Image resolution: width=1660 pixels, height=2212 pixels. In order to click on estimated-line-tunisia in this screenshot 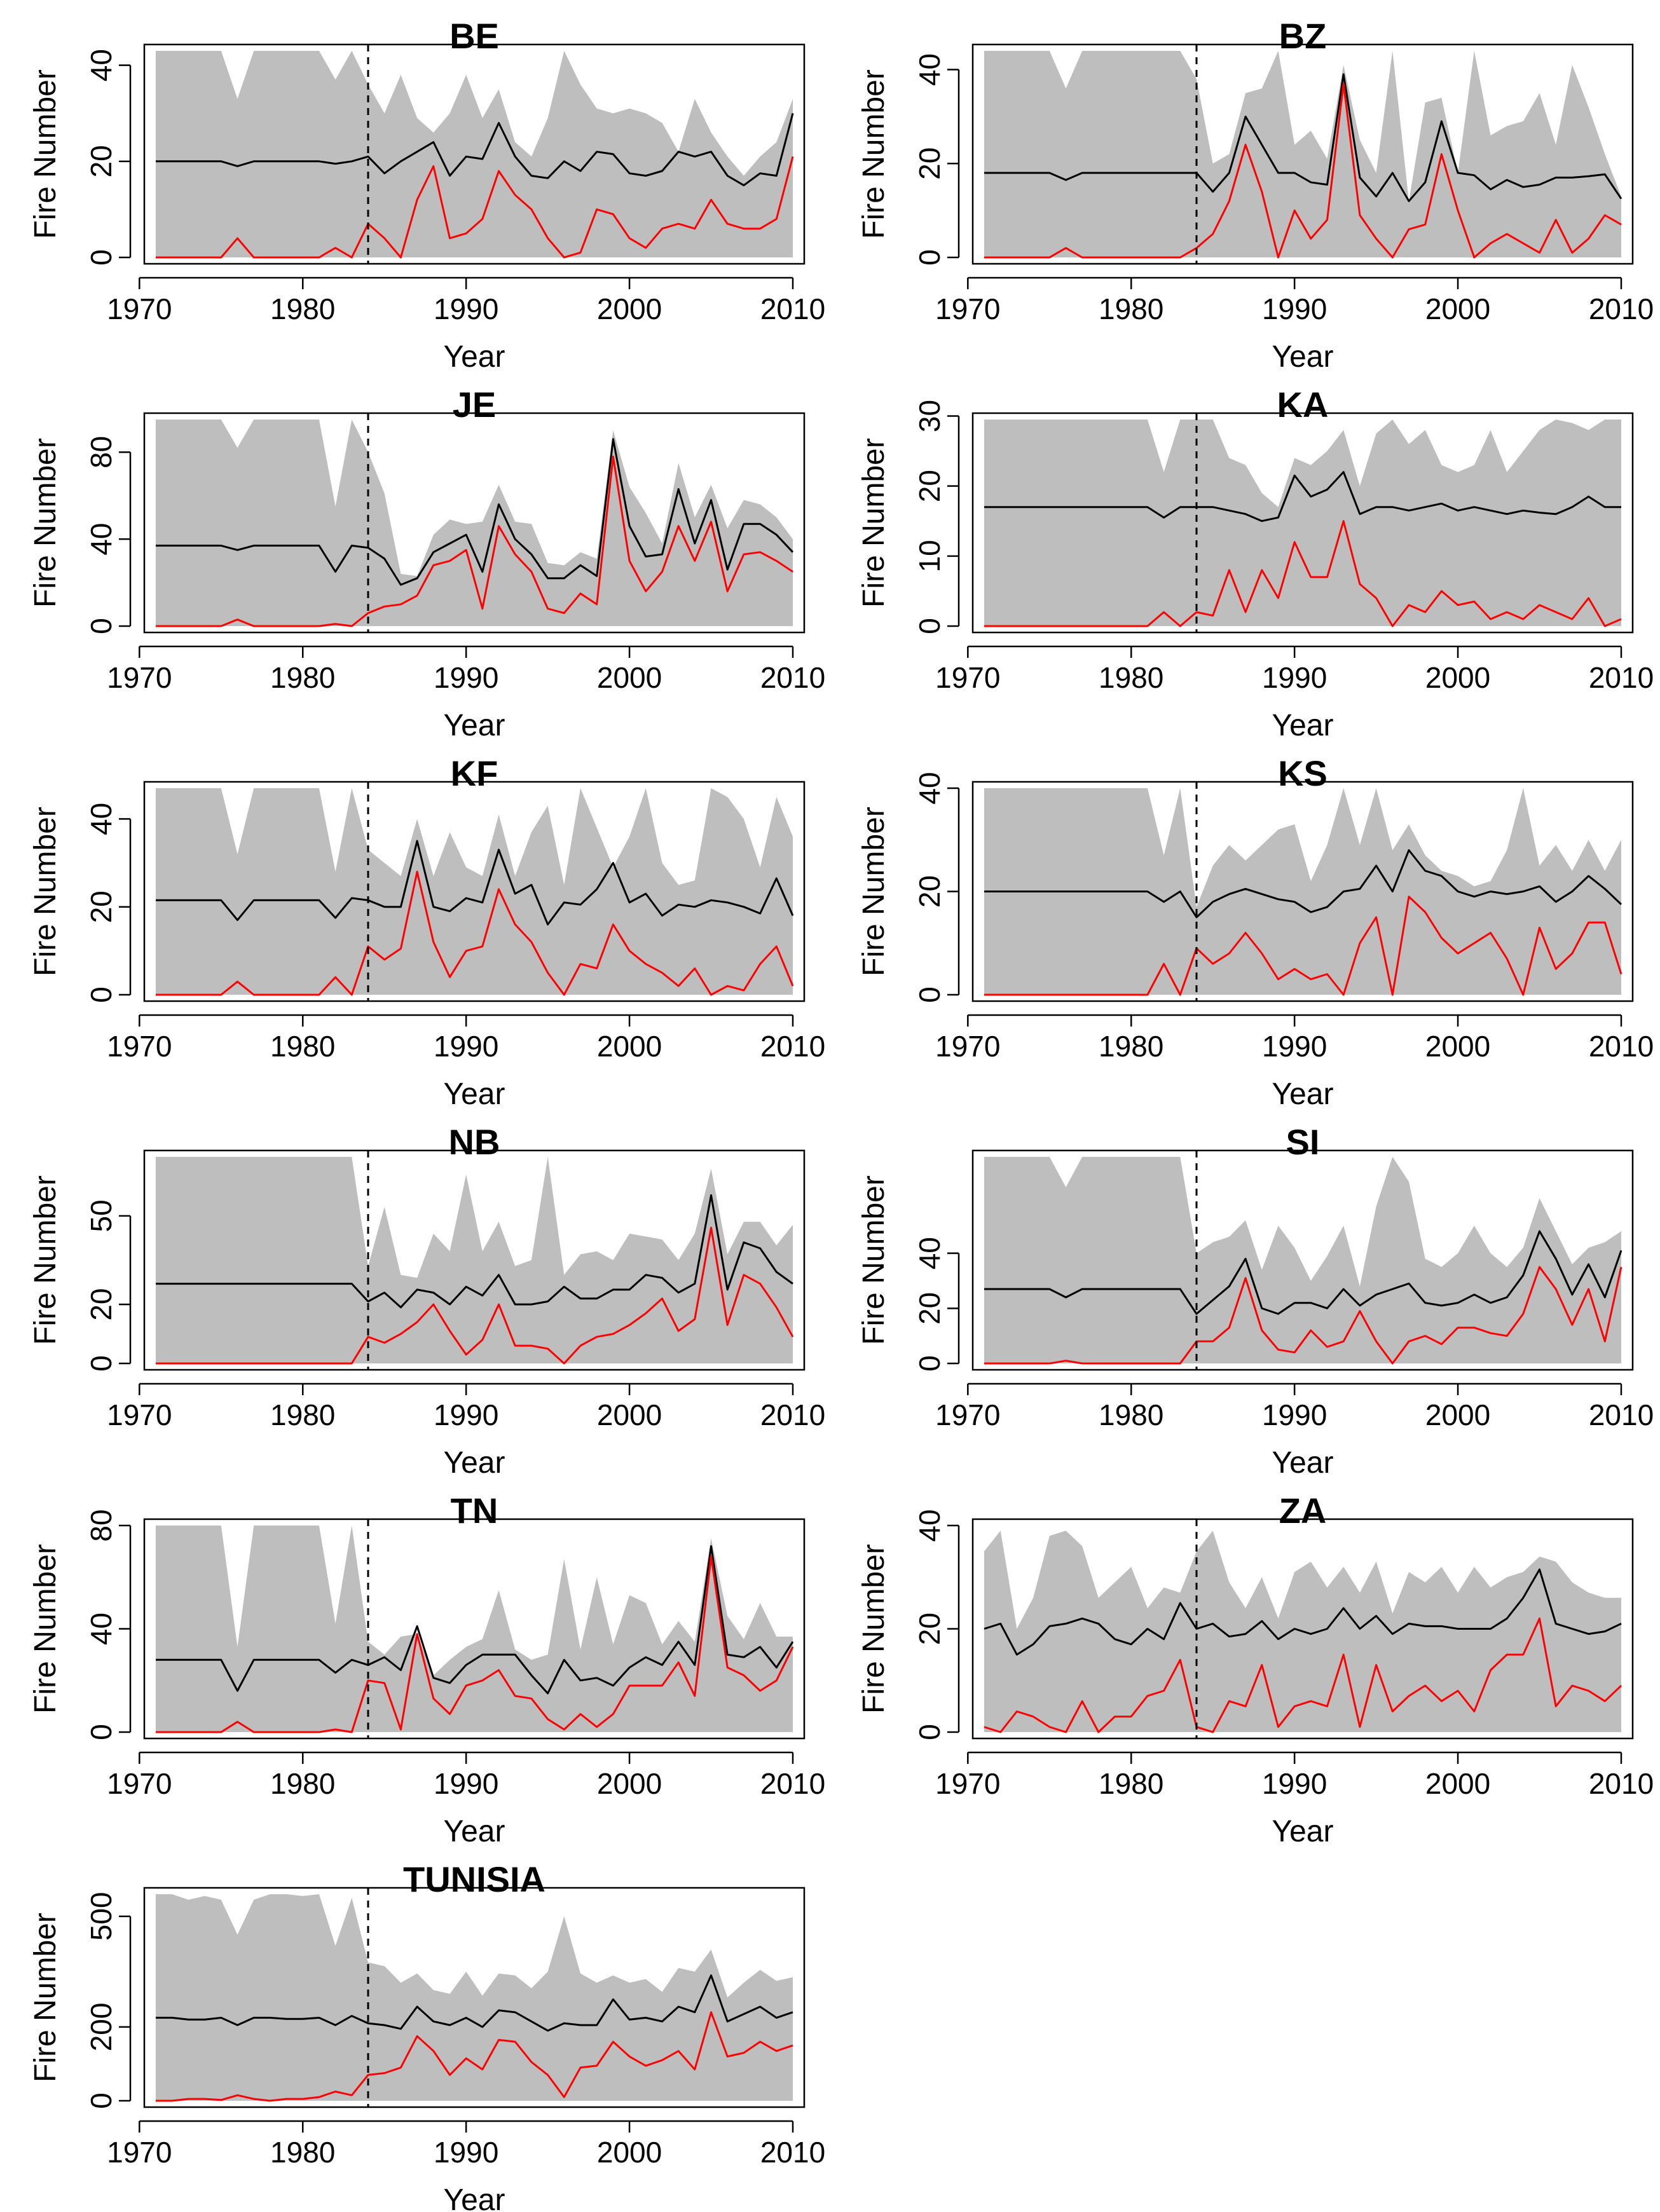, I will do `click(474, 2003)`.